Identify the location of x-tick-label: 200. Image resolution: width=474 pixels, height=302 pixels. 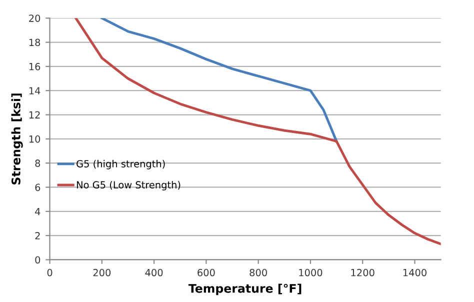
(102, 272).